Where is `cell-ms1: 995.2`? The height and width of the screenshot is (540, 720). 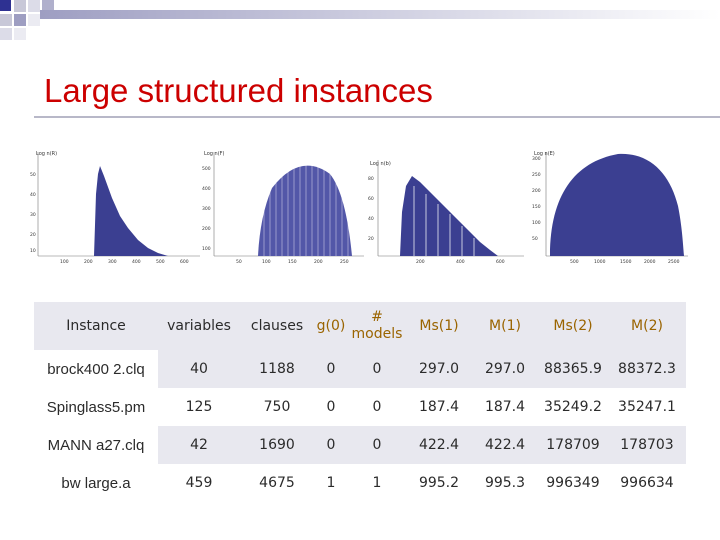
cell-ms1: 995.2 is located at coordinates (439, 483).